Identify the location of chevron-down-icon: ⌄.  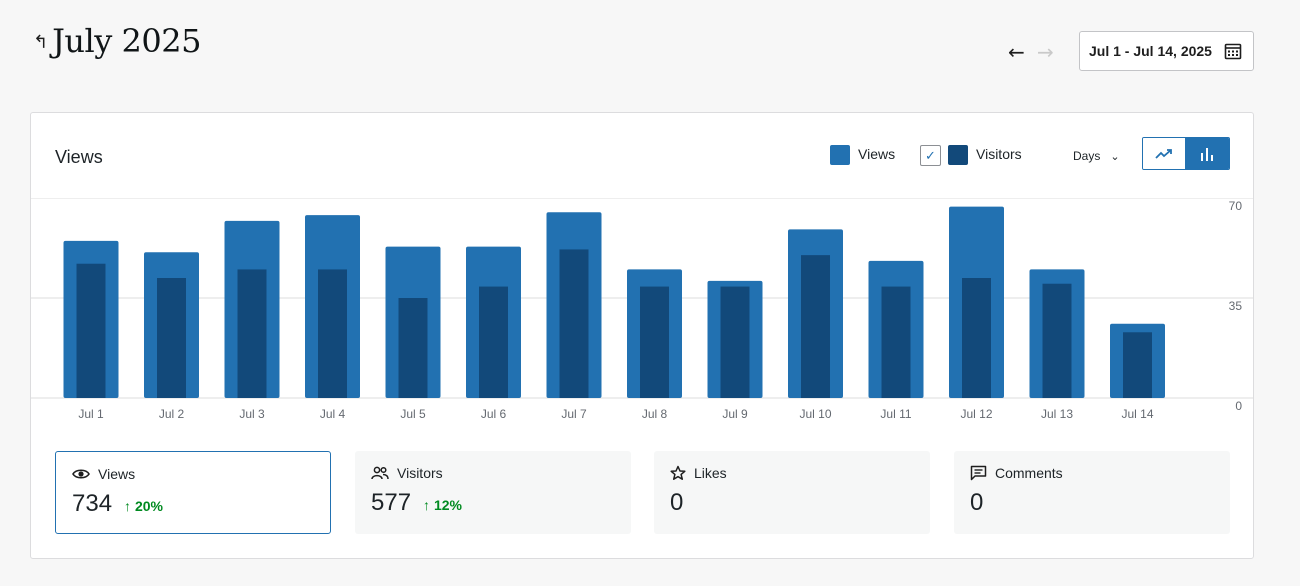
(1115, 157).